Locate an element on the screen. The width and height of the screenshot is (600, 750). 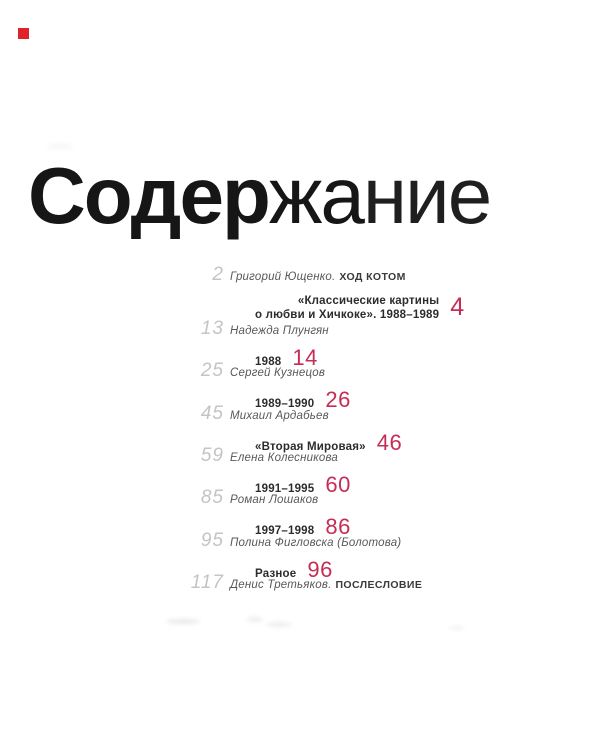
entry-heading-row: 59 Елена Колесникова is located at coordinates (300, 455).